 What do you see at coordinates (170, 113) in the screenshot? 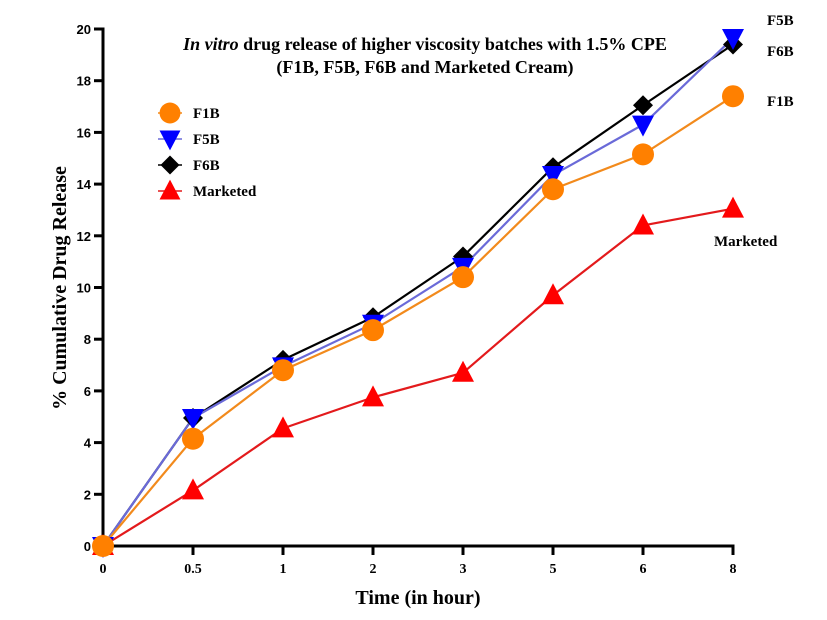
I see `legend-marker-f1b` at bounding box center [170, 113].